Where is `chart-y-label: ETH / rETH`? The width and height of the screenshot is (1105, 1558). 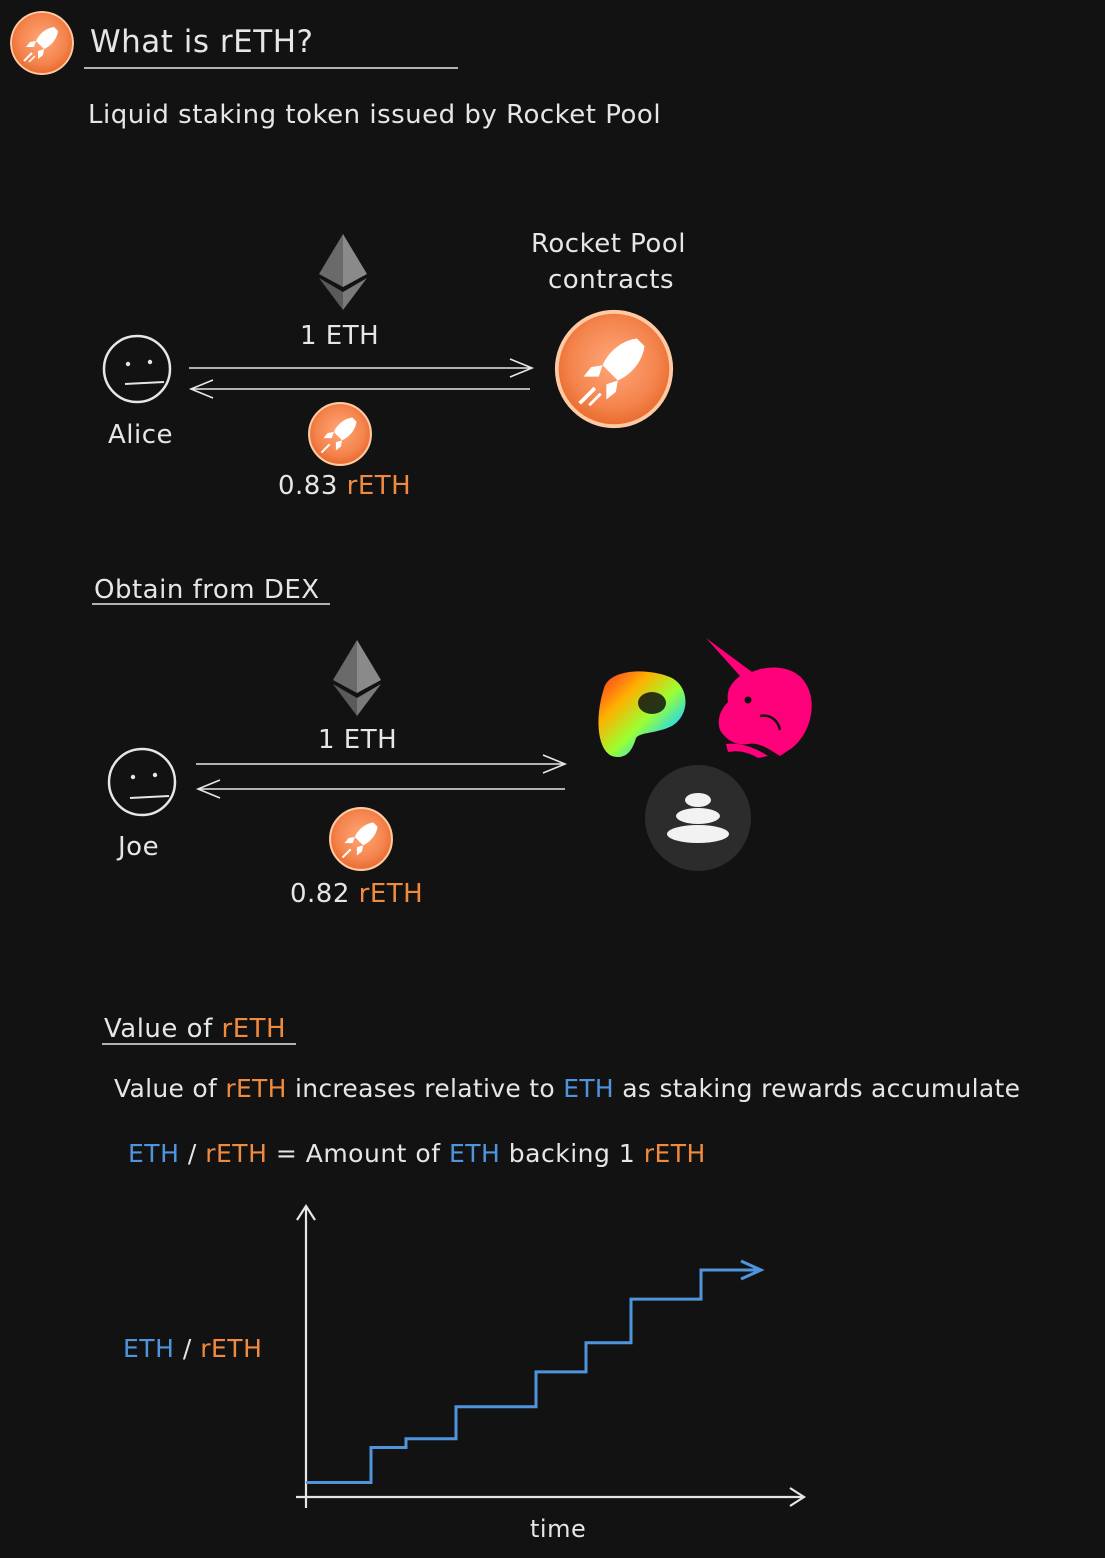 chart-y-label: ETH / rETH is located at coordinates (192, 1348).